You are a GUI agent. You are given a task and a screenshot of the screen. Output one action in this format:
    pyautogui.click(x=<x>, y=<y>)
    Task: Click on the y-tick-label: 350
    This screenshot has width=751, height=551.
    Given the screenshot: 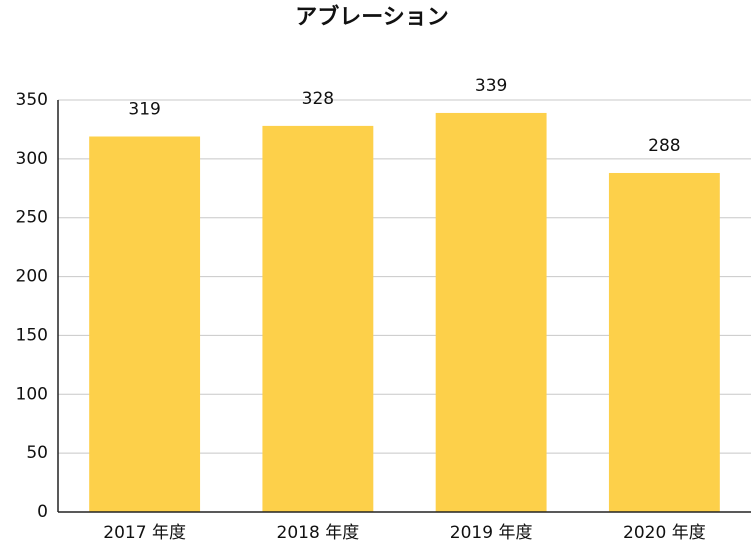 What is the action you would take?
    pyautogui.click(x=32, y=100)
    